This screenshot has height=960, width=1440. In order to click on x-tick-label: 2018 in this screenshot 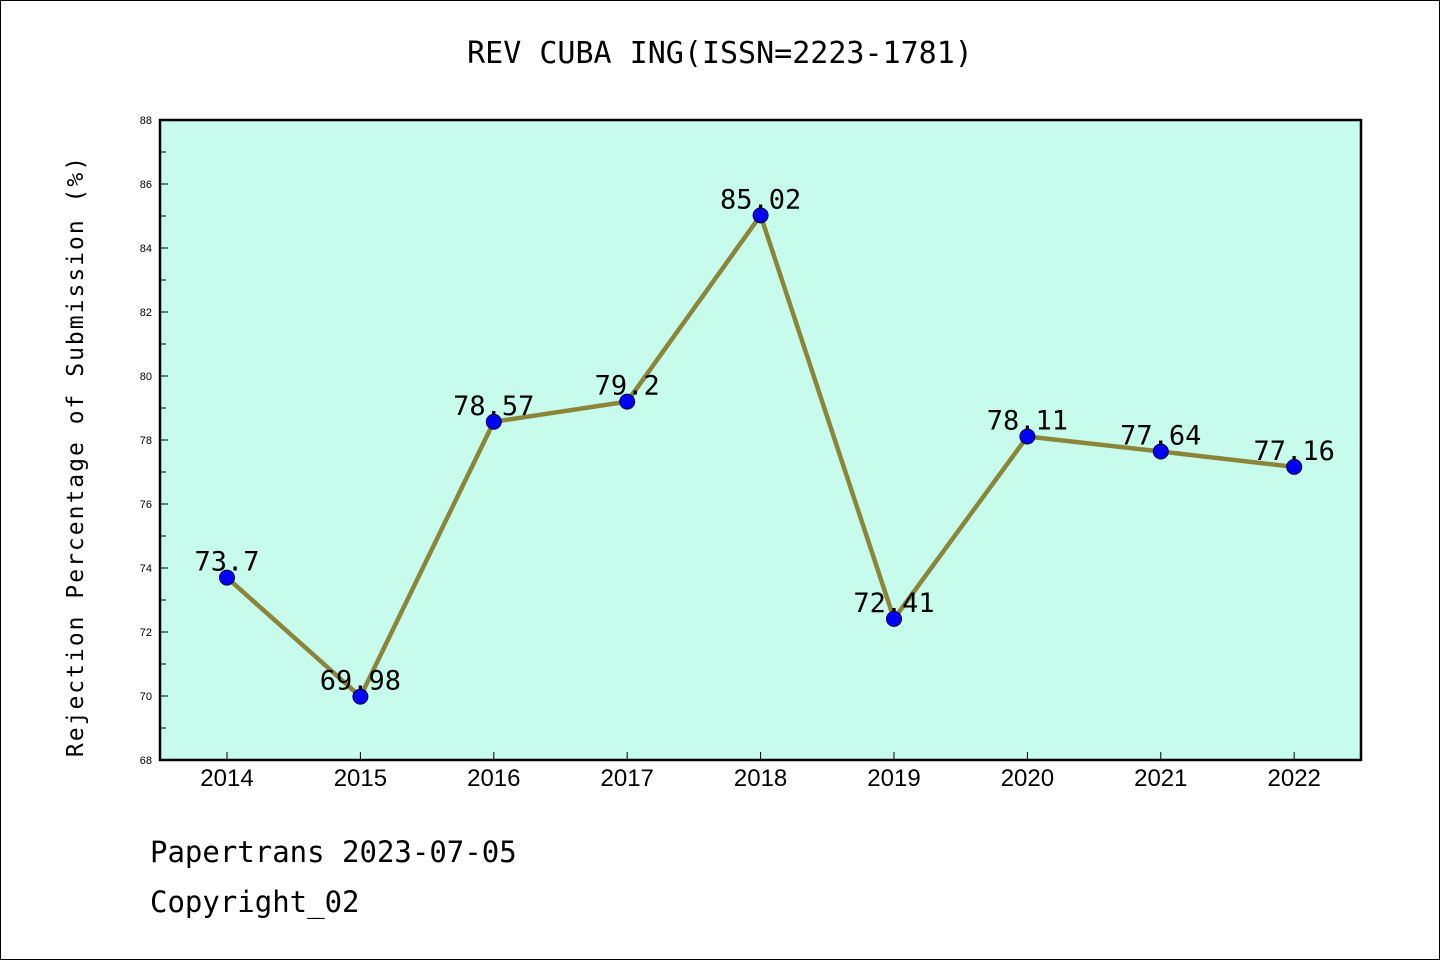, I will do `click(760, 778)`.